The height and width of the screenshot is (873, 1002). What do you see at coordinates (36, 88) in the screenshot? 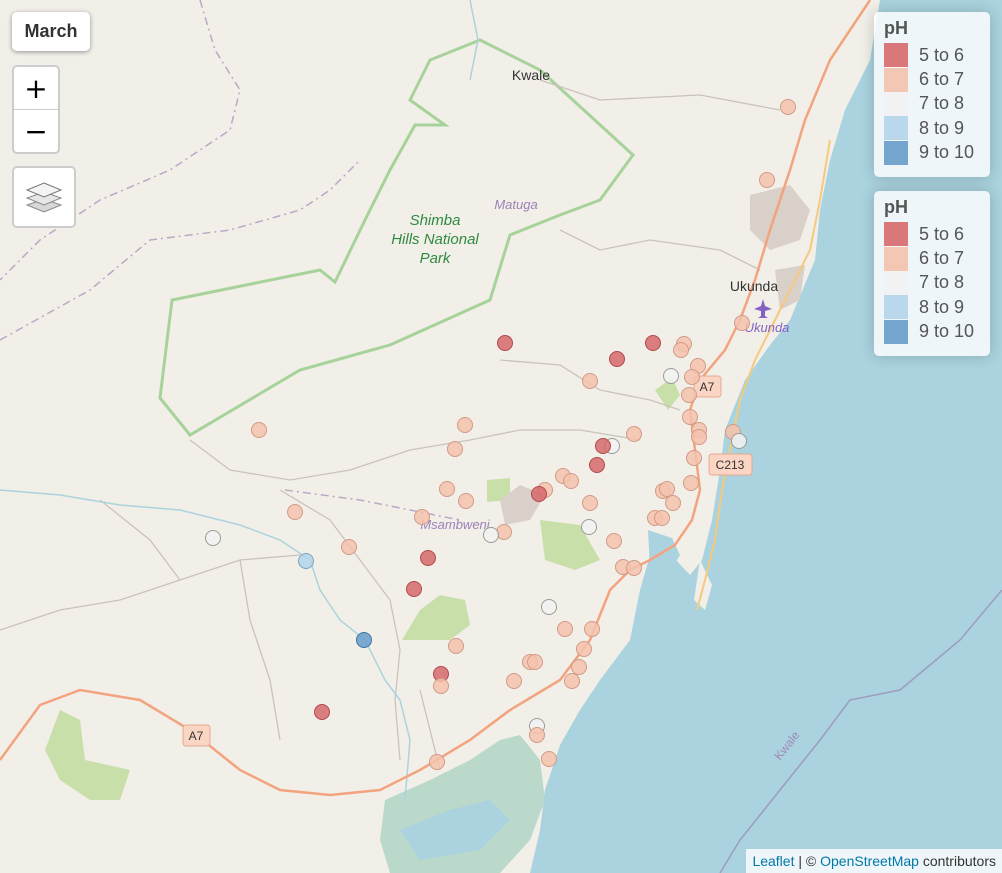
I see `zoom-in-button: +` at bounding box center [36, 88].